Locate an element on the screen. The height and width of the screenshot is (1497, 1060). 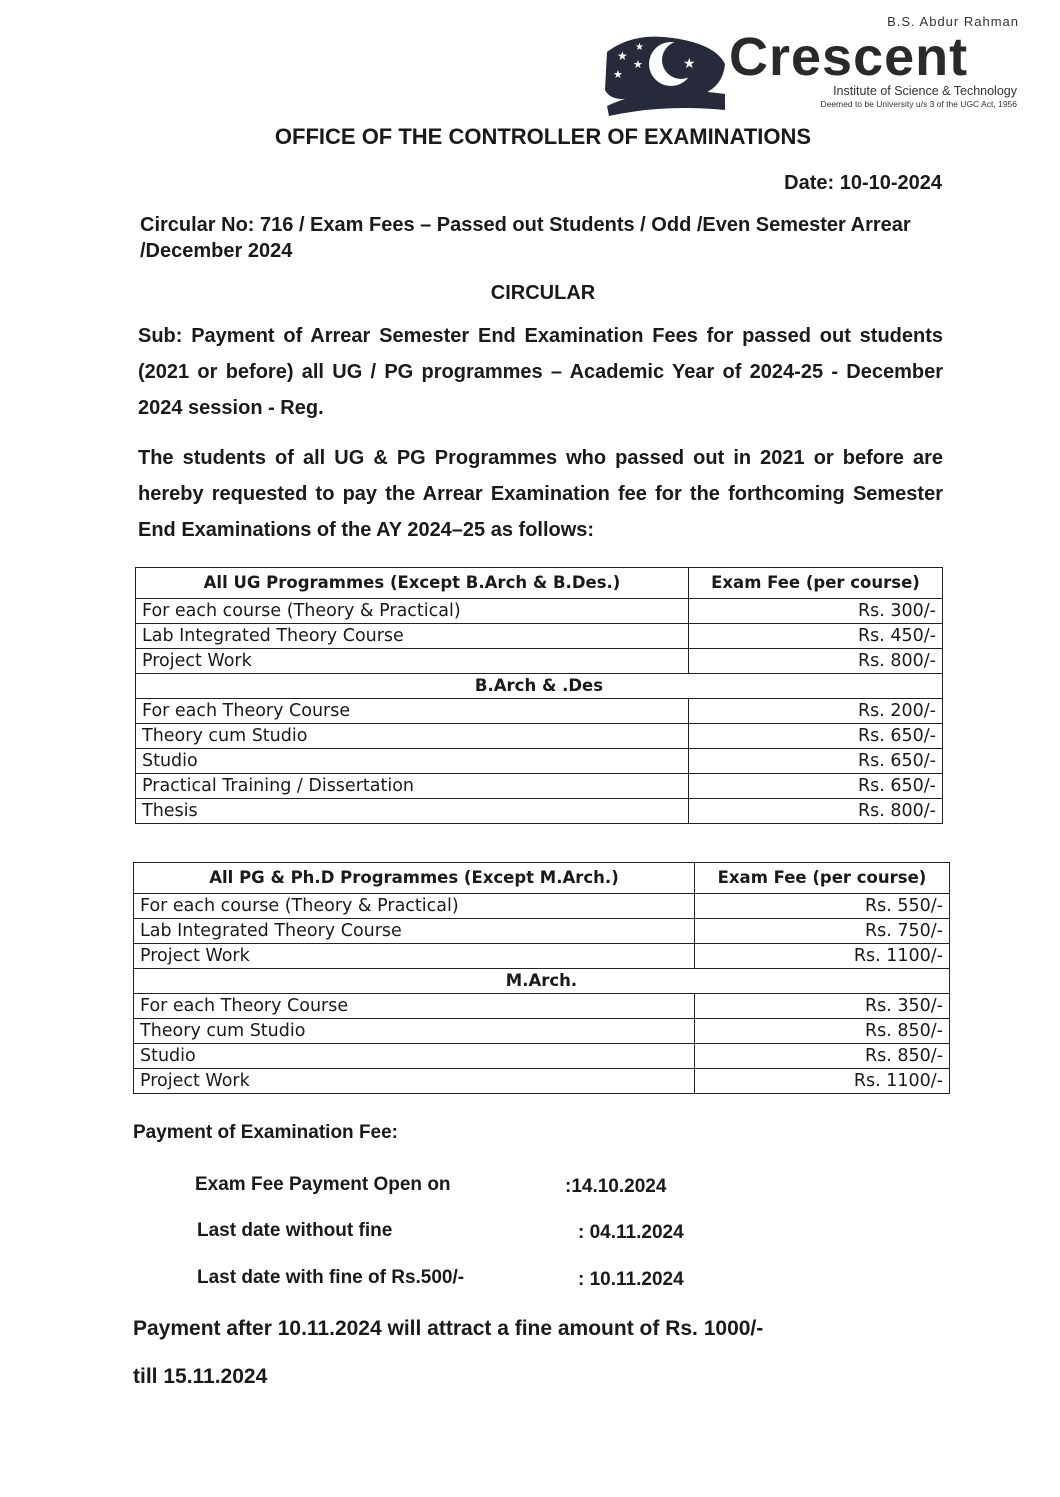
payment-heading: Payment of Examination Fee: is located at coordinates (266, 1132).